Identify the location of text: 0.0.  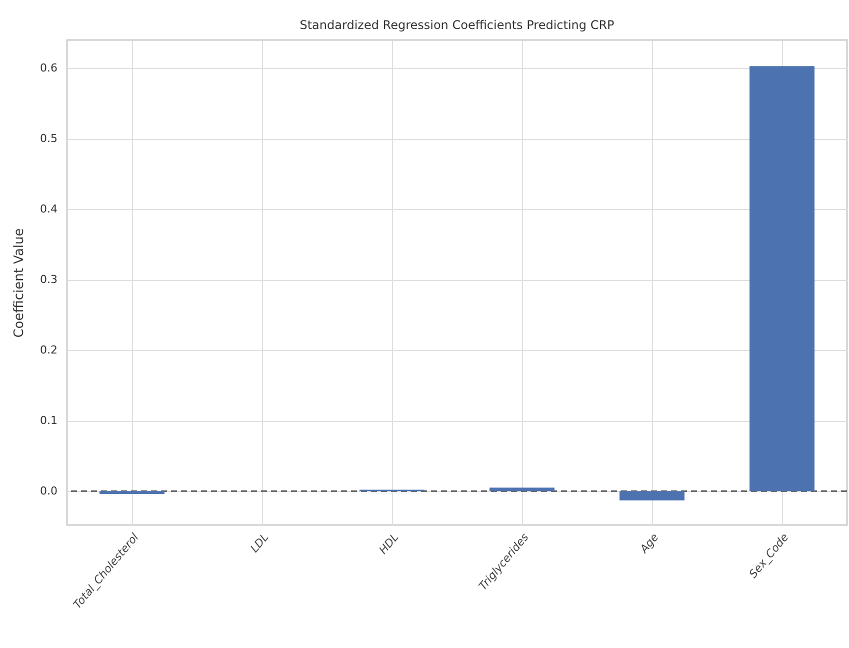
(49, 491).